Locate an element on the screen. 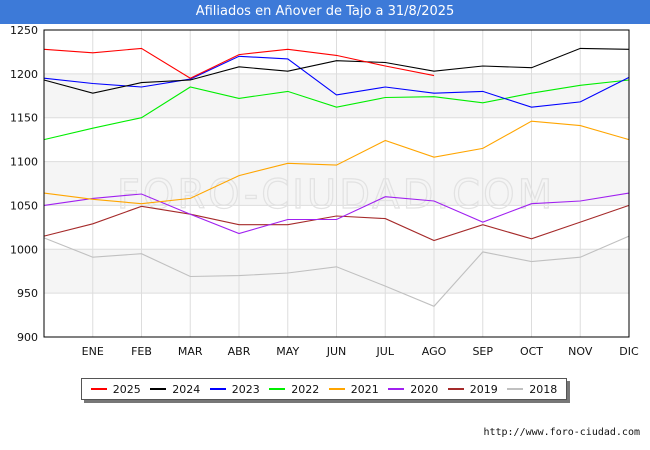 Image resolution: width=650 pixels, height=450 pixels. x-tick-label: ENE is located at coordinates (93, 351).